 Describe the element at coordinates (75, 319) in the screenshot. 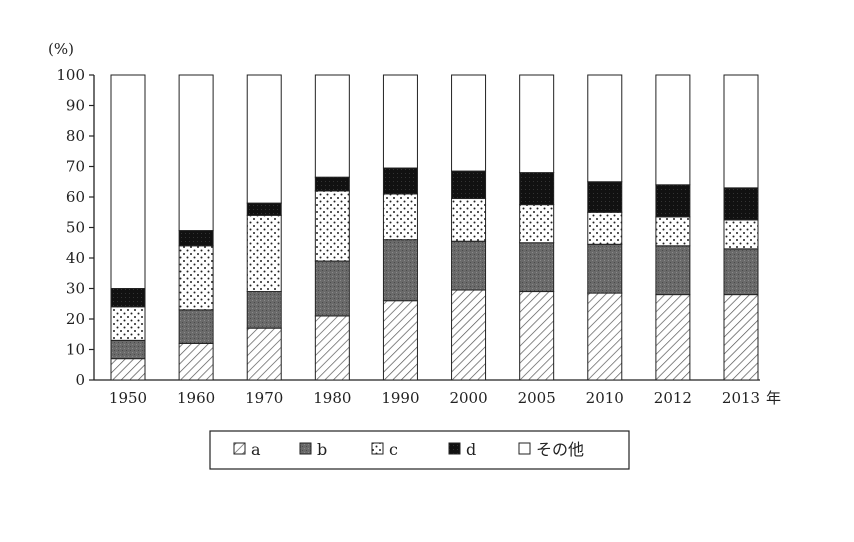

I see `y-tick-label: 20` at that location.